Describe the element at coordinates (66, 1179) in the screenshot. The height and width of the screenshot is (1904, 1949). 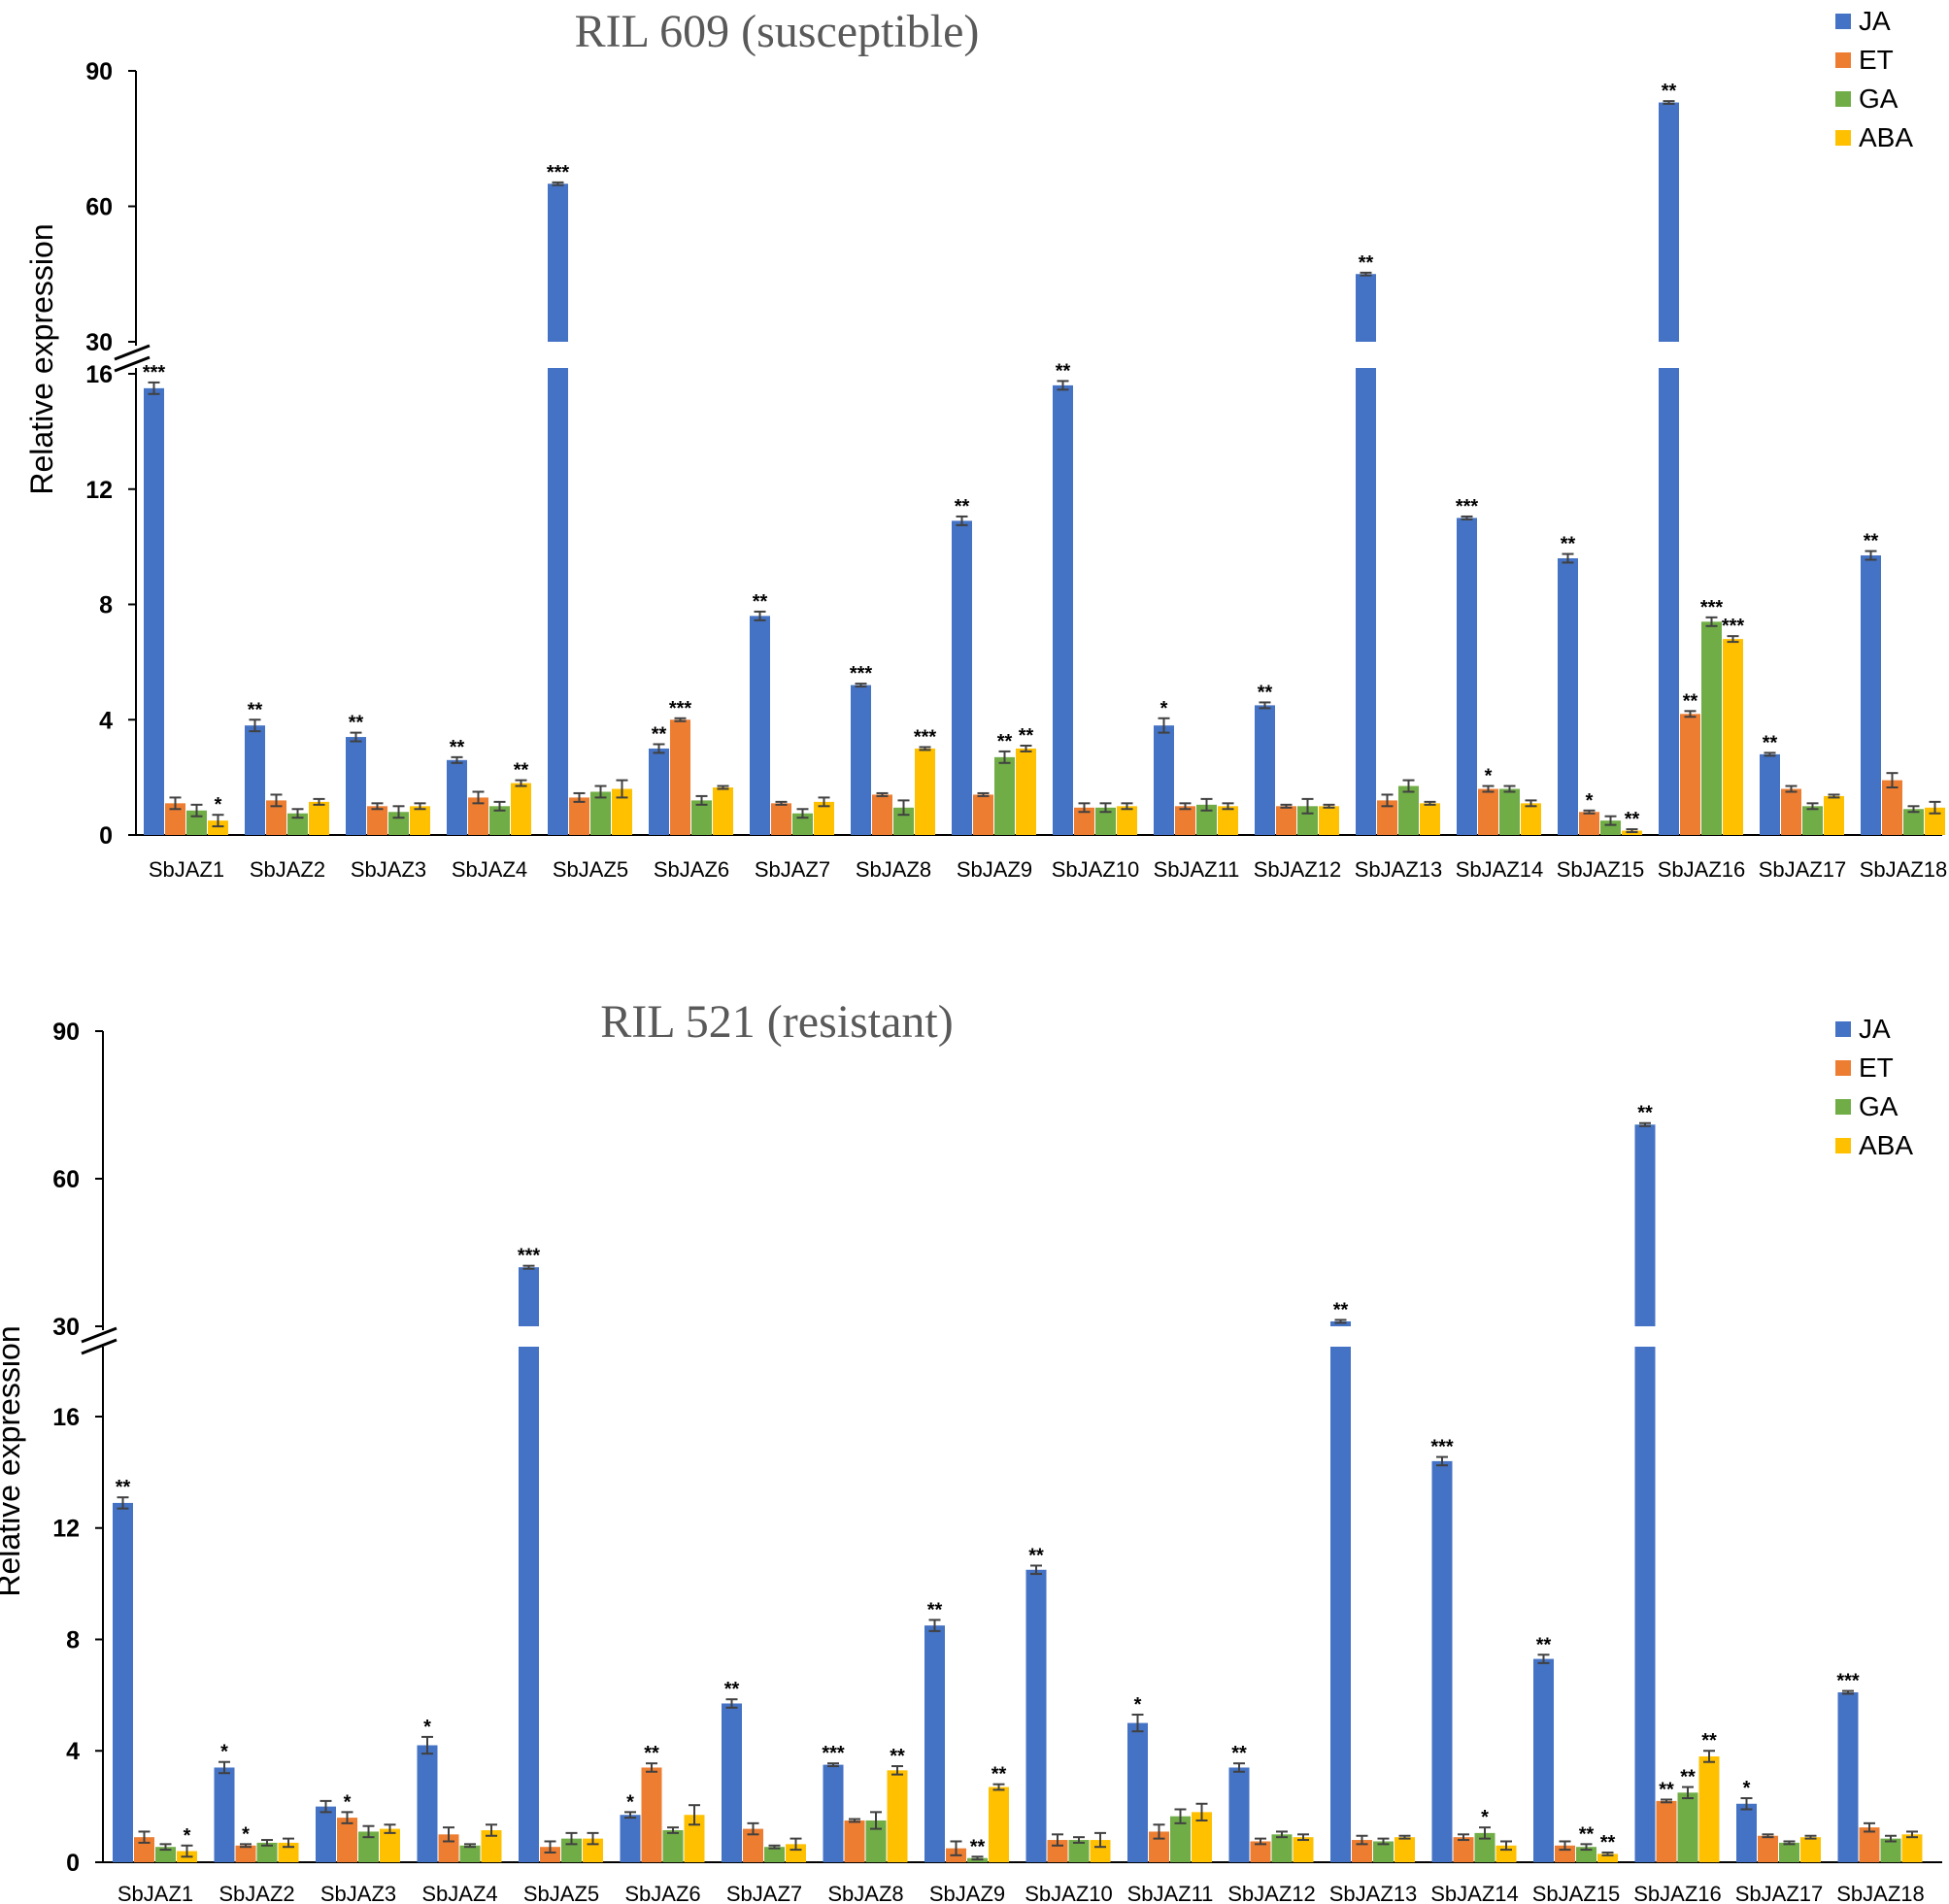
I see `y-tick-label: 60` at that location.